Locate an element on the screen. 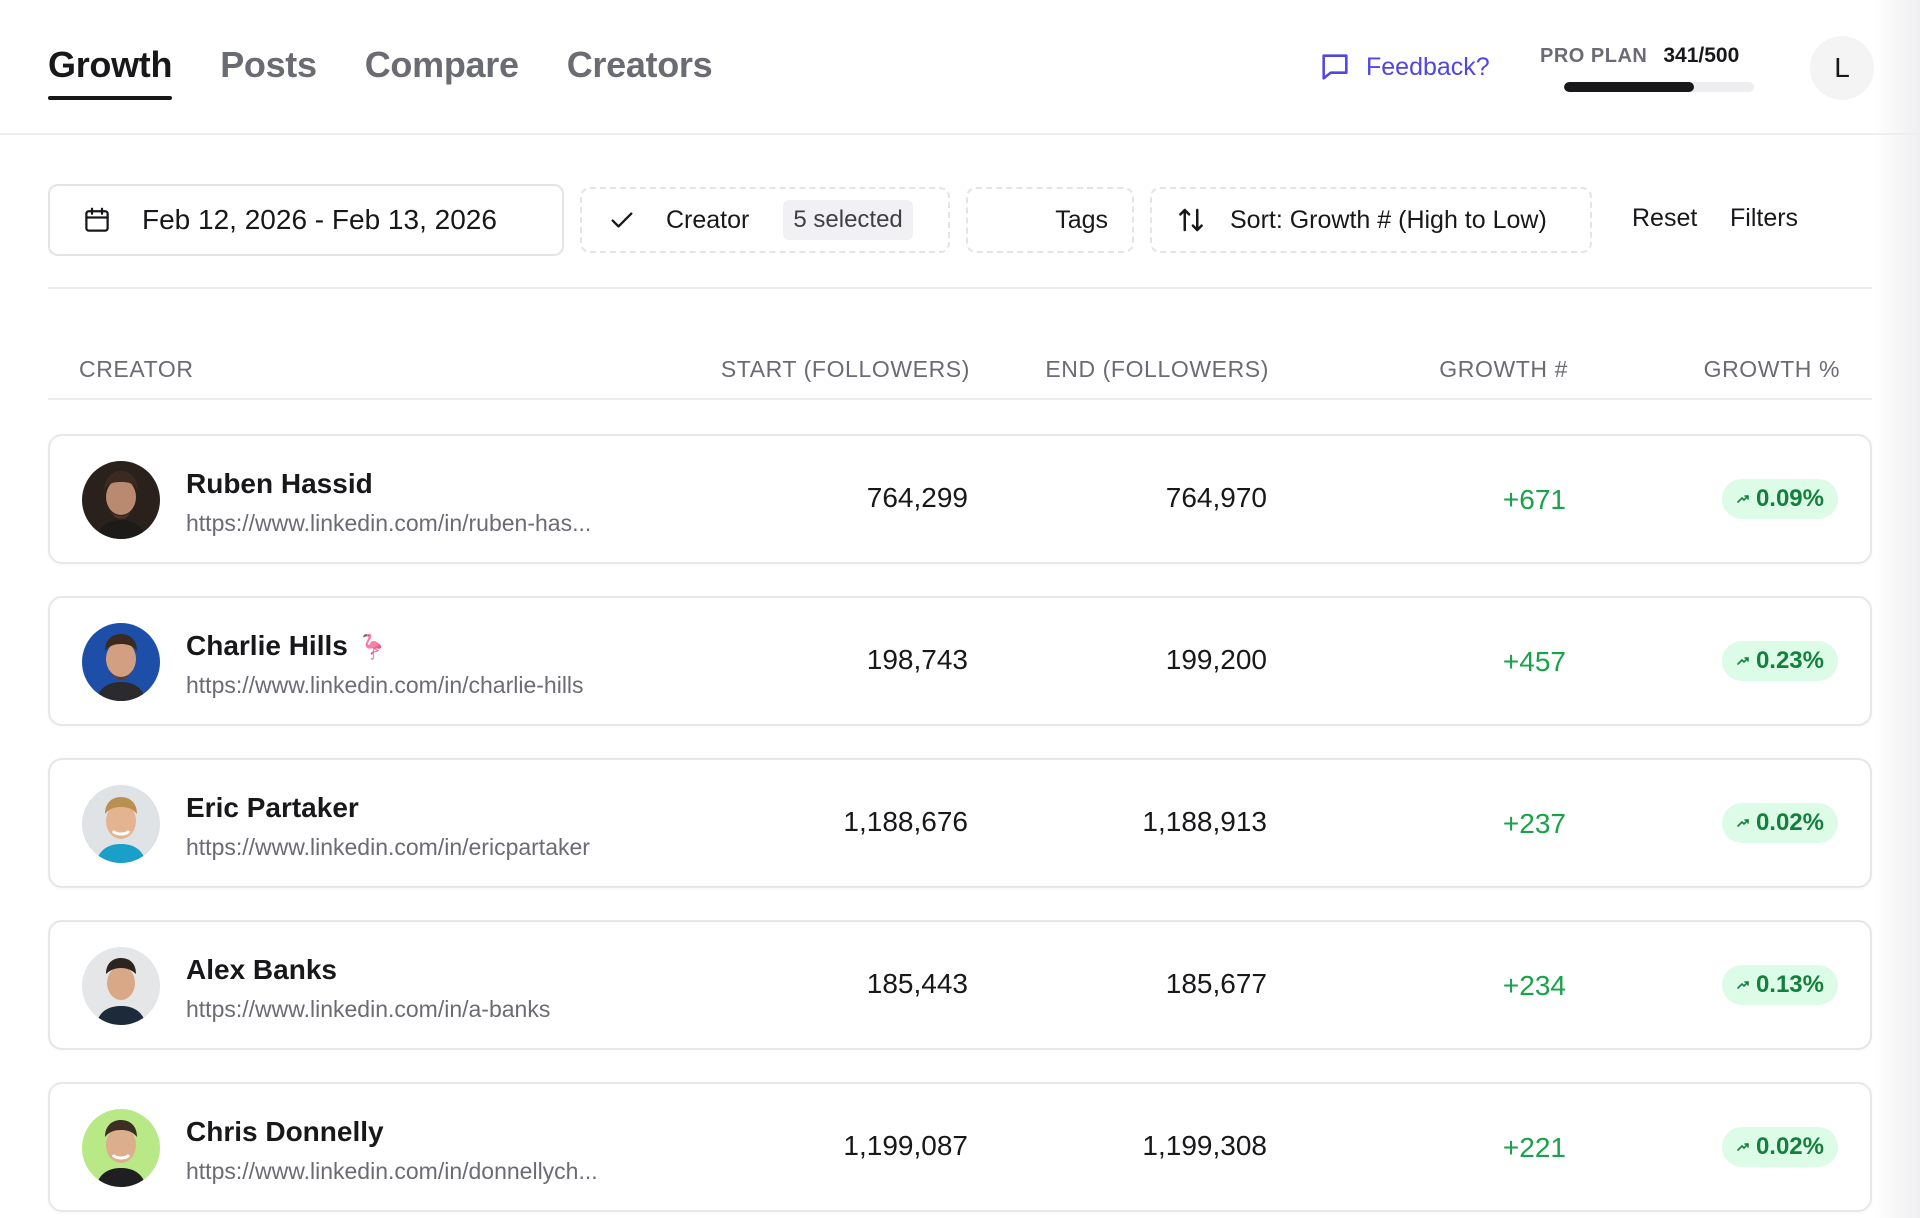 Image resolution: width=1920 pixels, height=1218 pixels. growth-percent-badge: 0.23% is located at coordinates (1779, 661).